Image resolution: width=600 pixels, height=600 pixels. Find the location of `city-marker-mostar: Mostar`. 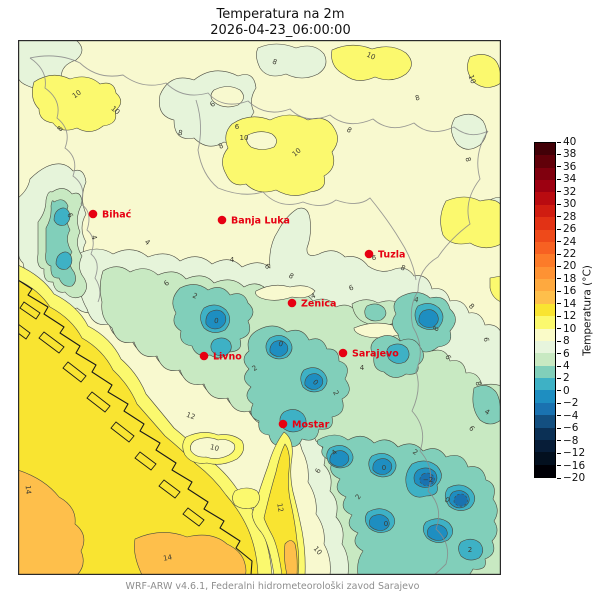

city-marker-mostar: Mostar is located at coordinates (304, 425).